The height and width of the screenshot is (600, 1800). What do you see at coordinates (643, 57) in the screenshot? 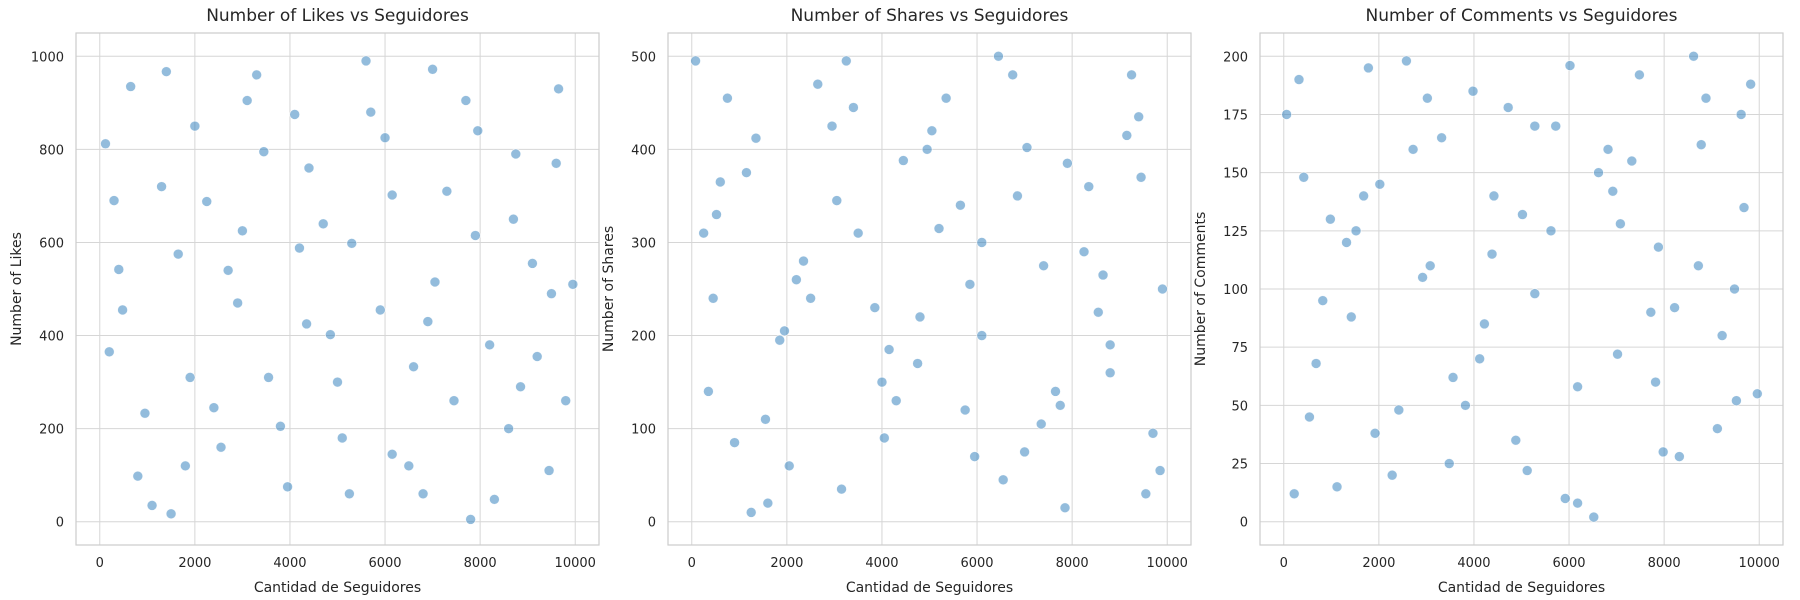
I see `y-tick-label: 500` at bounding box center [643, 57].